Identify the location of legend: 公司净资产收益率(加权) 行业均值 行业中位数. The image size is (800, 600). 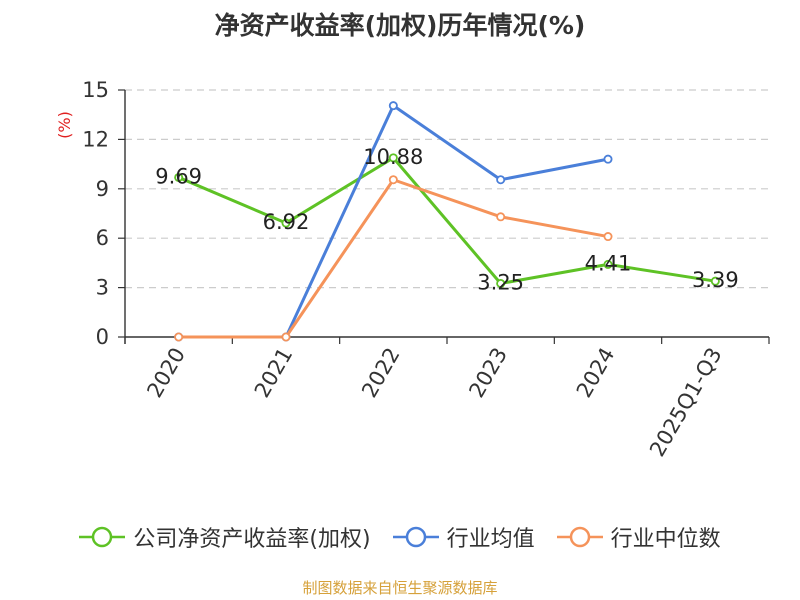
(400, 537).